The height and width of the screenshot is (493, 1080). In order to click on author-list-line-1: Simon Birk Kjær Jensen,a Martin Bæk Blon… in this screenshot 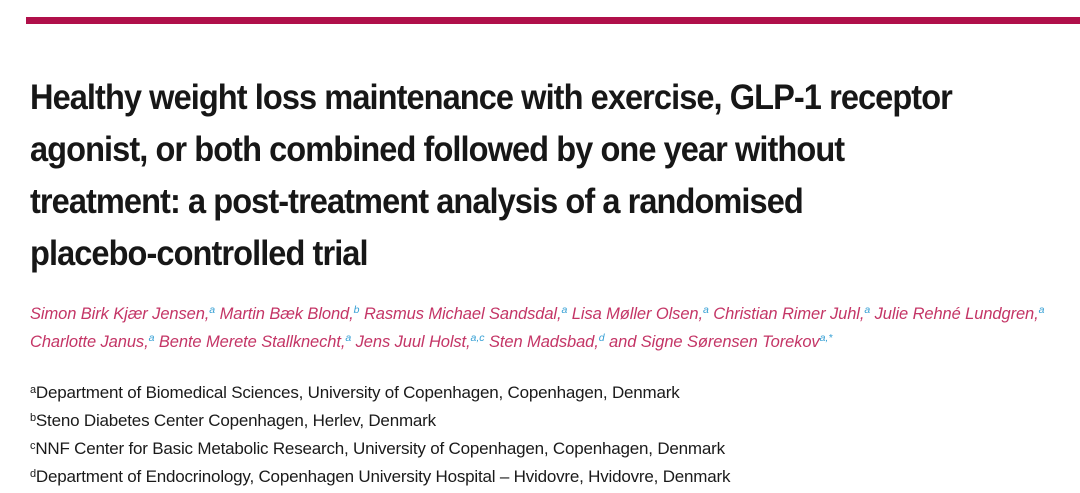, I will do `click(552, 315)`.